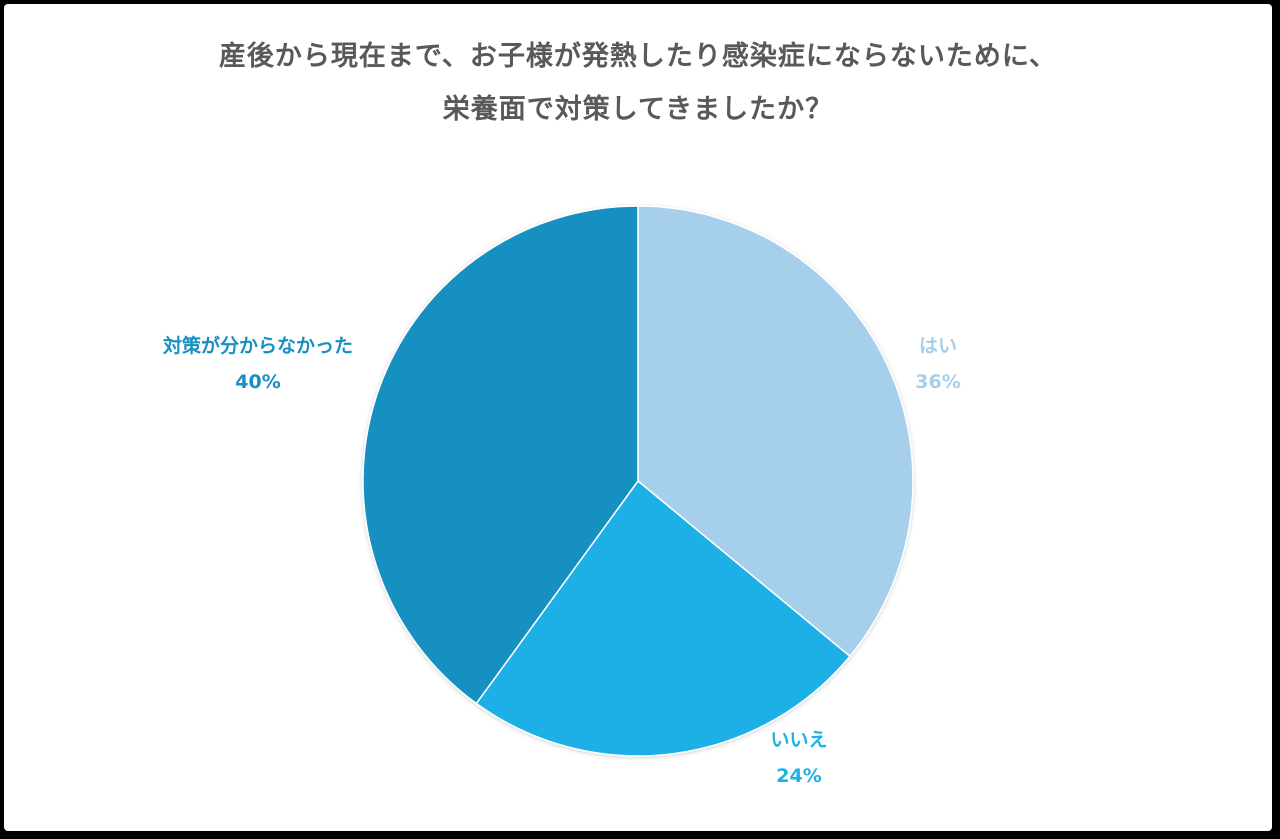  I want to click on pie-slice-unknown, so click(500, 455).